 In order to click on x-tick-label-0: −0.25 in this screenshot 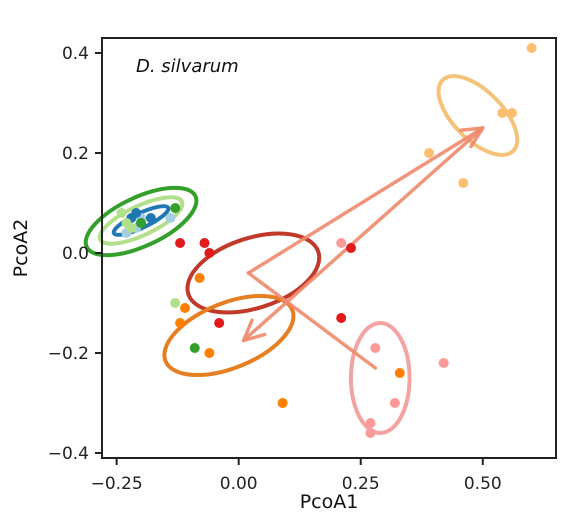, I will do `click(117, 484)`.